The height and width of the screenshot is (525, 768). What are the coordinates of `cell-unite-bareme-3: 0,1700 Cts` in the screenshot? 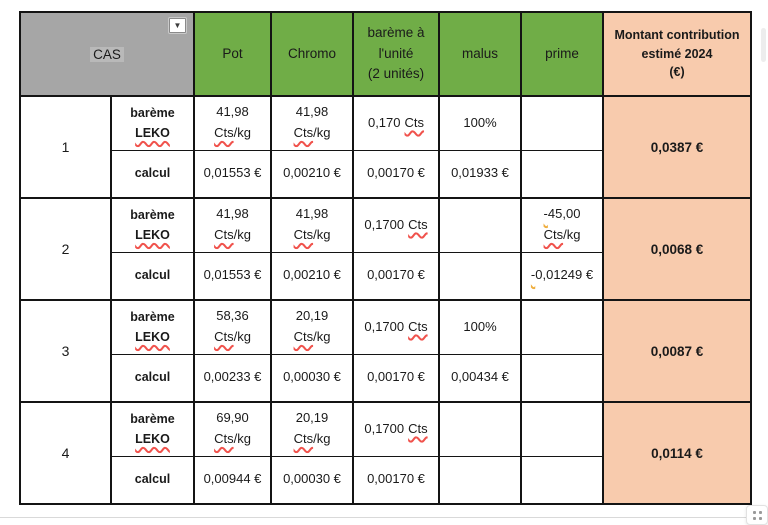 It's located at (396, 327).